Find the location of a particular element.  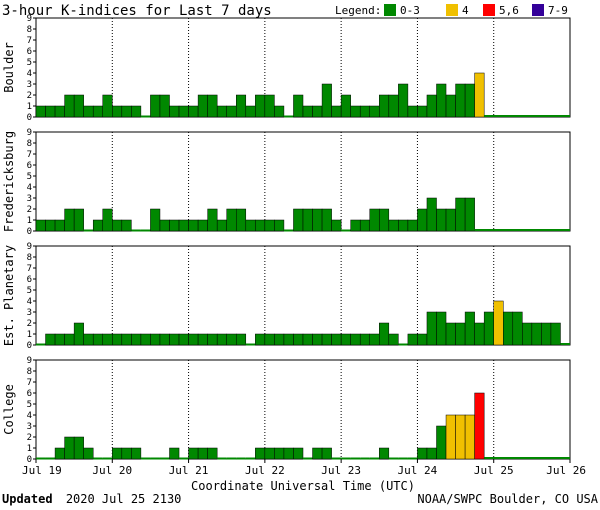

legend: Legend: 0-3 4 5,6 7-9 is located at coordinates (451, 10).